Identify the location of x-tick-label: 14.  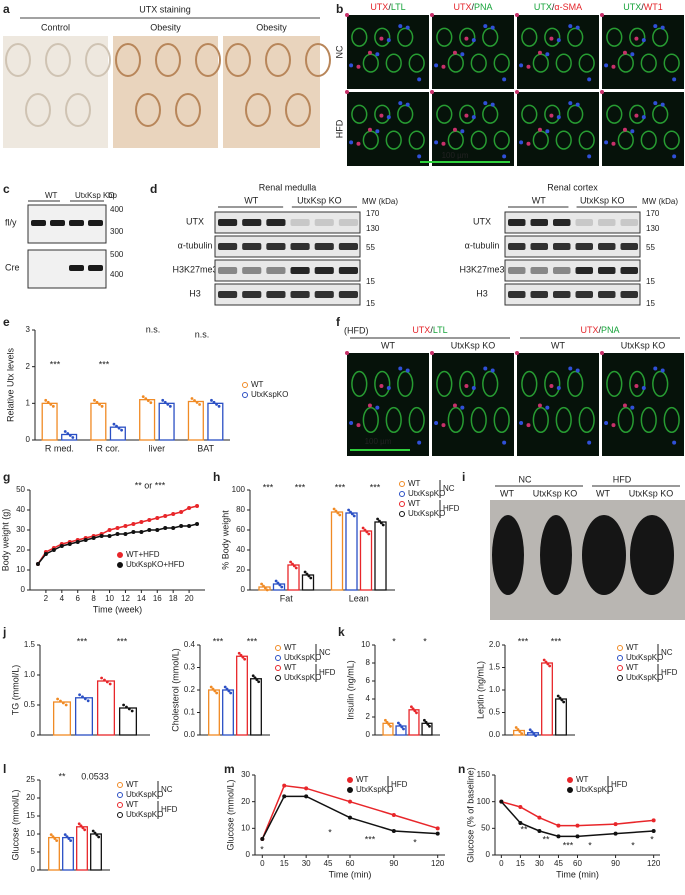
(141, 598).